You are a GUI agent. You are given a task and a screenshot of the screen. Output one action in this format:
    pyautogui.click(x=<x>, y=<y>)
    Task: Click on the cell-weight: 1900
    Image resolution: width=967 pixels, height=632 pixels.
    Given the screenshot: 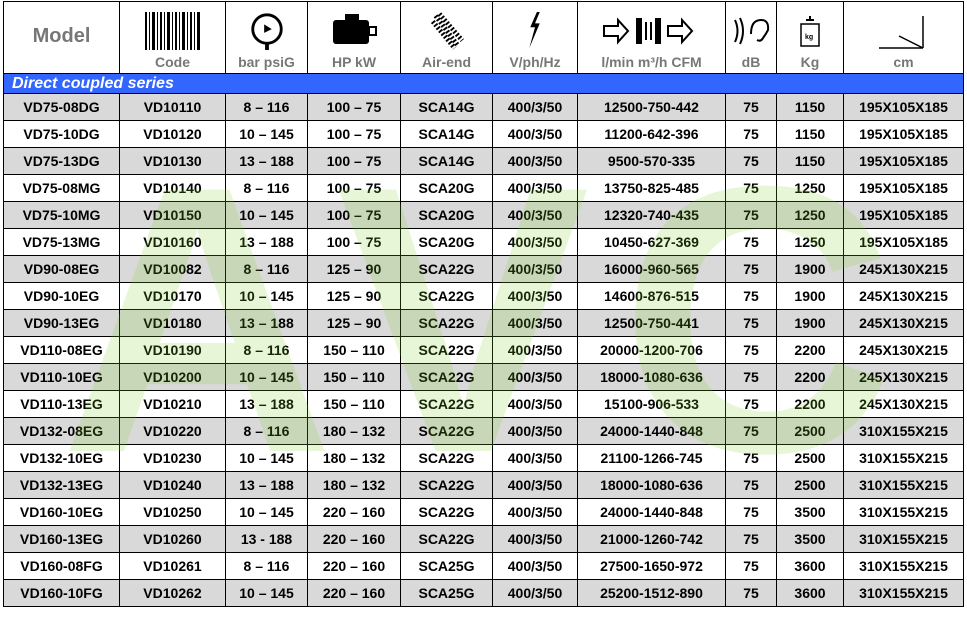 What is the action you would take?
    pyautogui.click(x=810, y=296)
    